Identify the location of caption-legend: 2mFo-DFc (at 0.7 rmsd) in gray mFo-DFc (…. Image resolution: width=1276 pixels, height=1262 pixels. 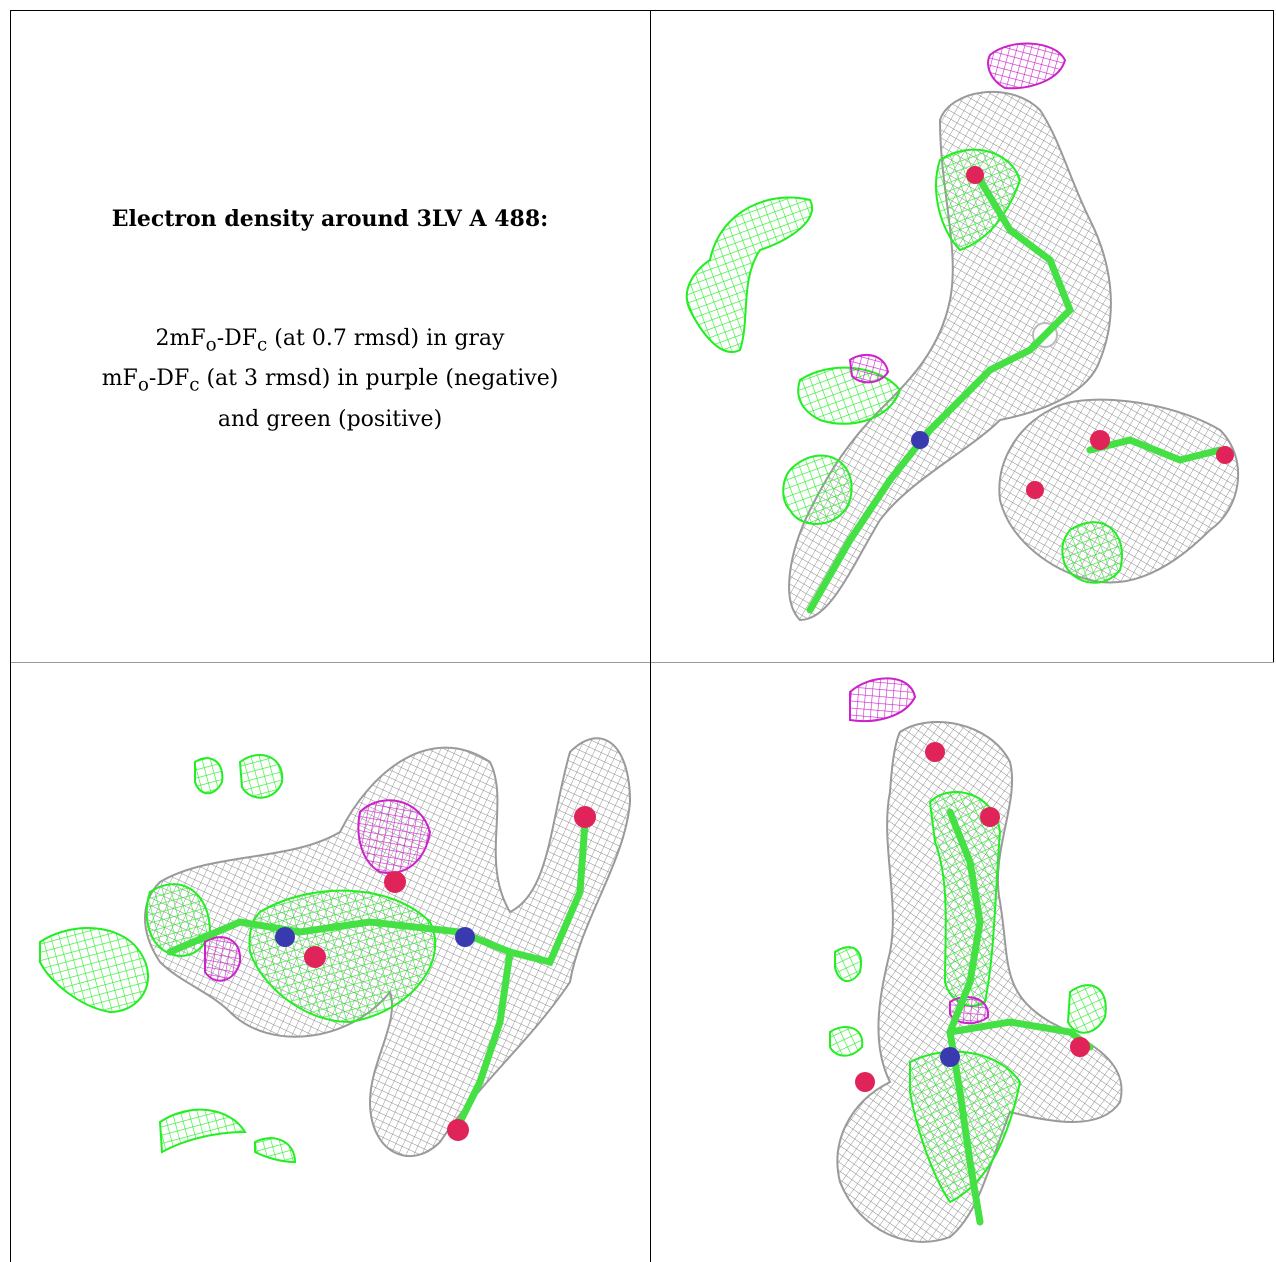
(330, 379).